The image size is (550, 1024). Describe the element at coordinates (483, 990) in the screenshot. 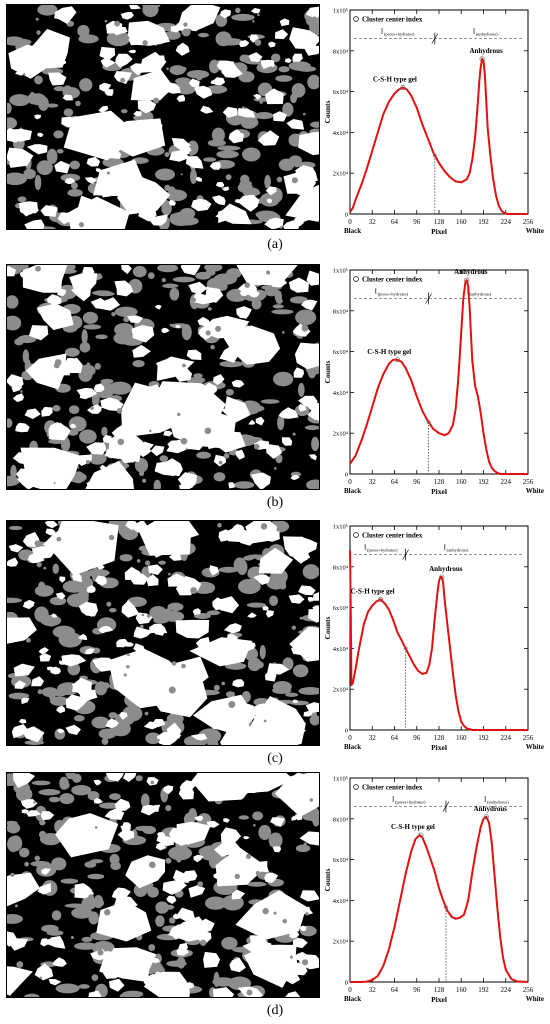

I see `x-tick-label: 192` at that location.